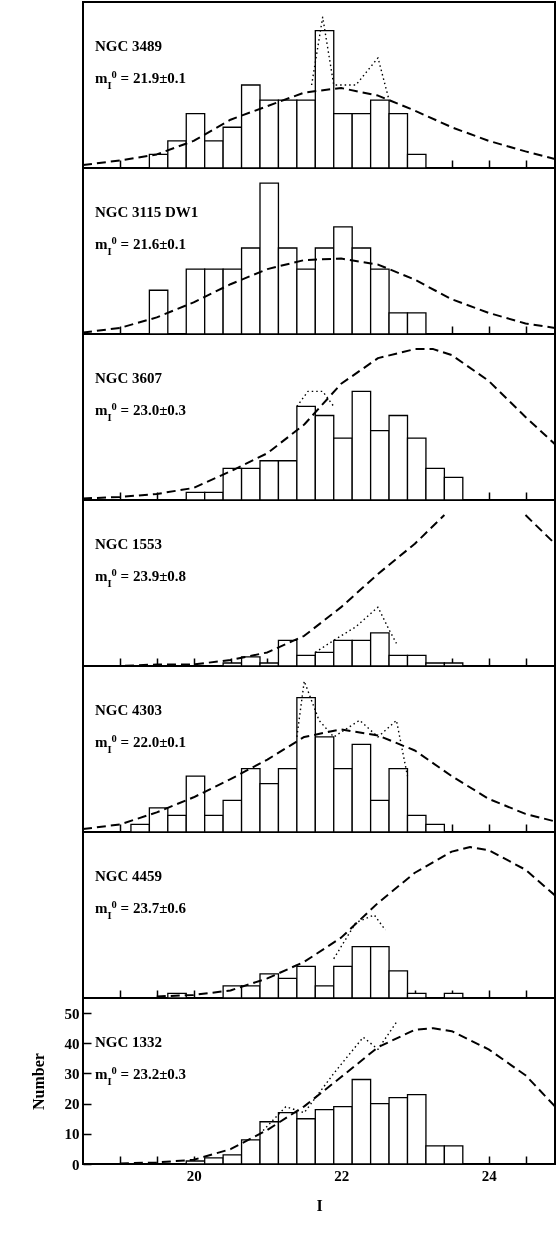  What do you see at coordinates (129, 710) in the screenshot?
I see `annotation: NGC 4303` at bounding box center [129, 710].